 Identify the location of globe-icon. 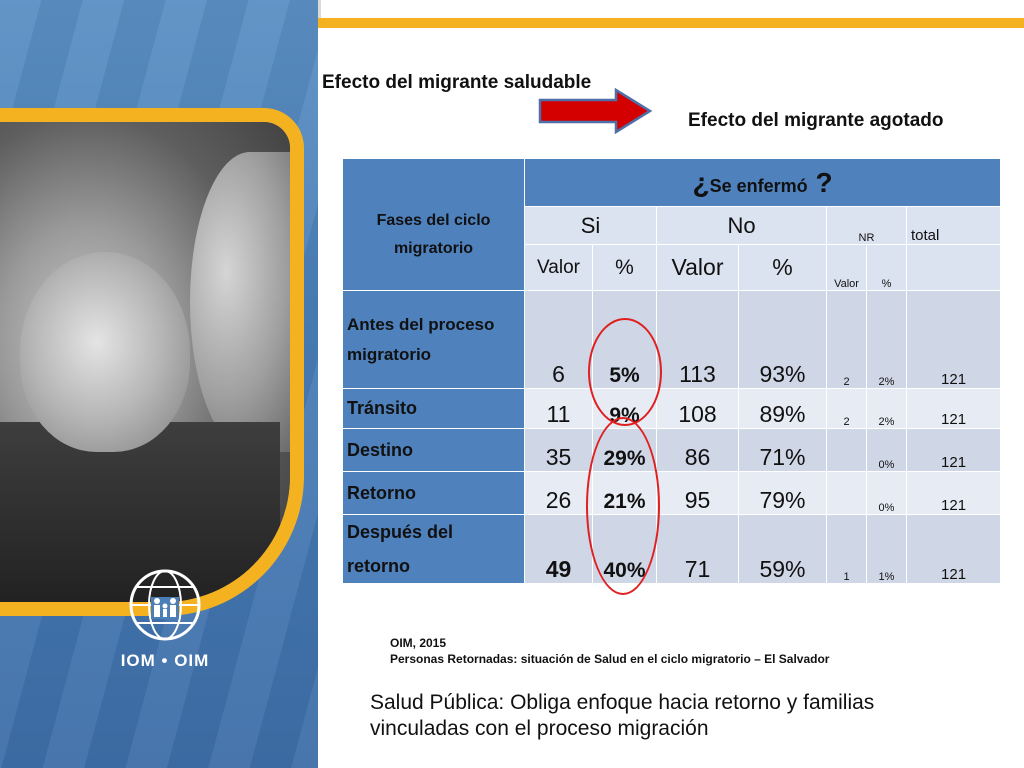
(165, 605).